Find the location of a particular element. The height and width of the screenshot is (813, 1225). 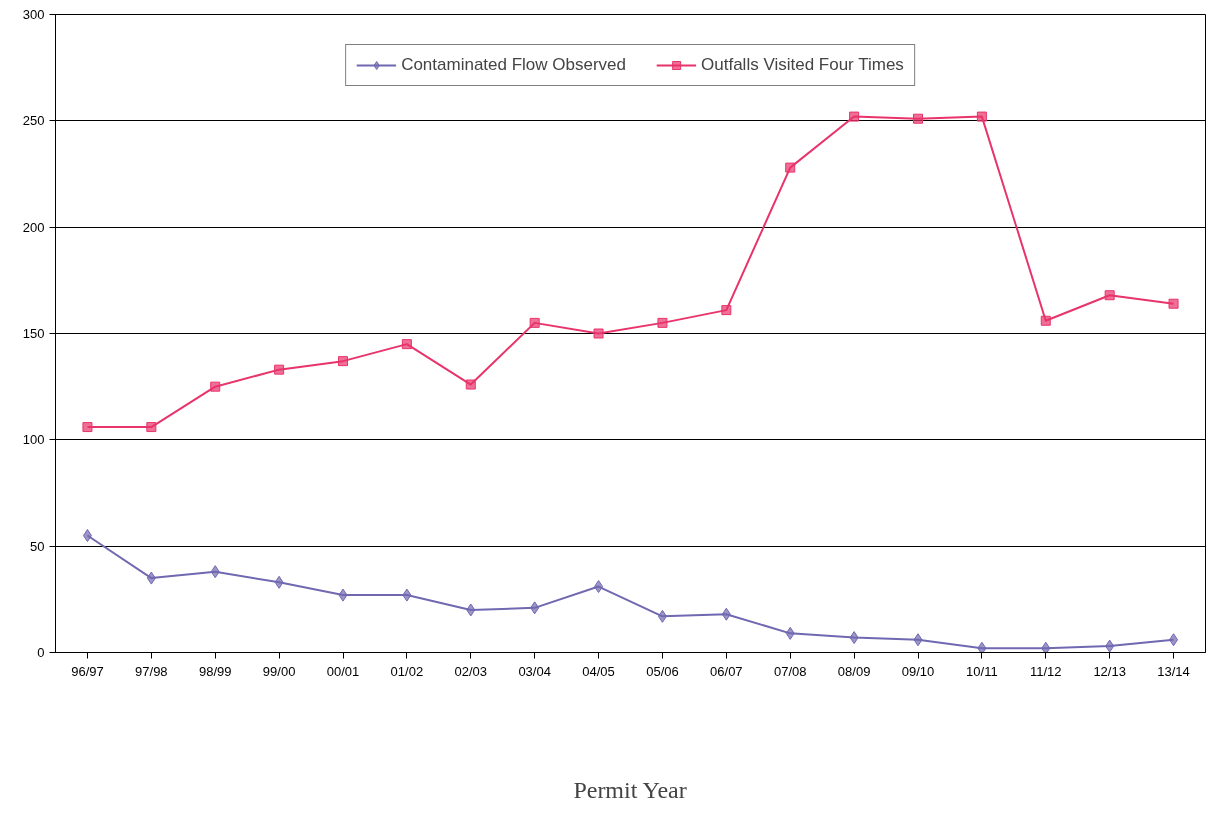

y-tick-label: 200 is located at coordinates (33, 227).